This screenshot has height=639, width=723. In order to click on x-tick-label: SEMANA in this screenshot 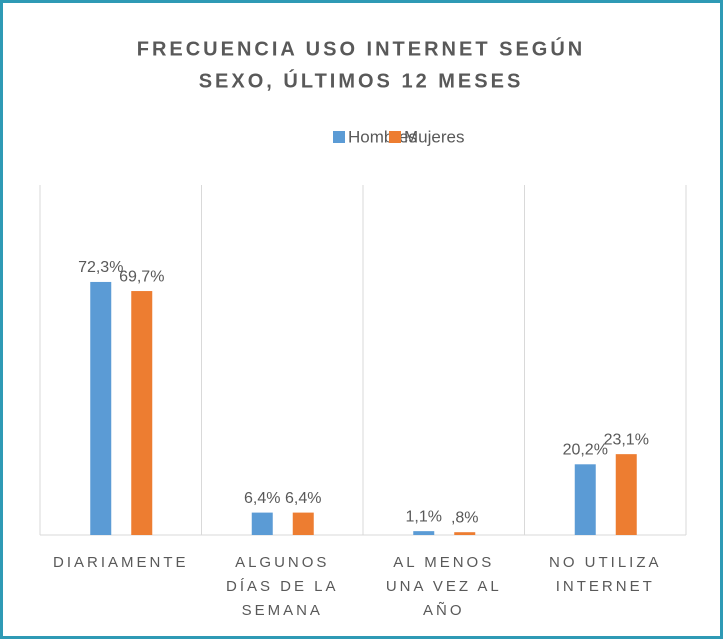, I will do `click(282, 610)`.